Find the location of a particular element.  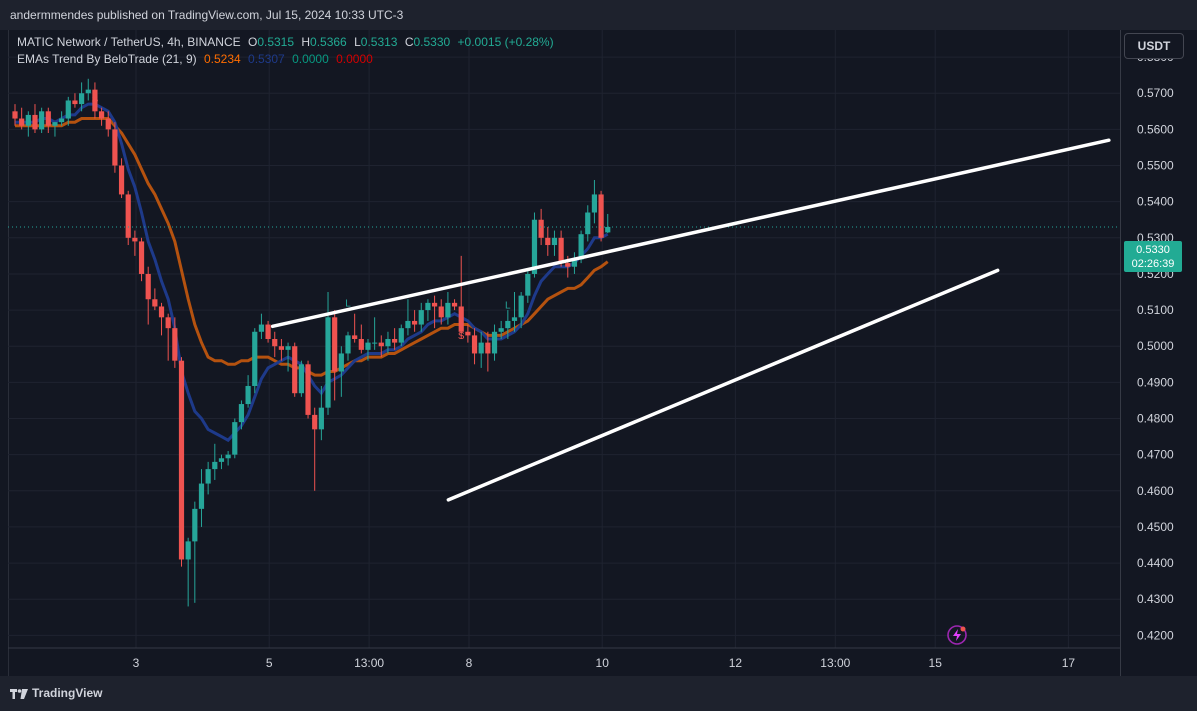

low-label: L is located at coordinates (357, 42).